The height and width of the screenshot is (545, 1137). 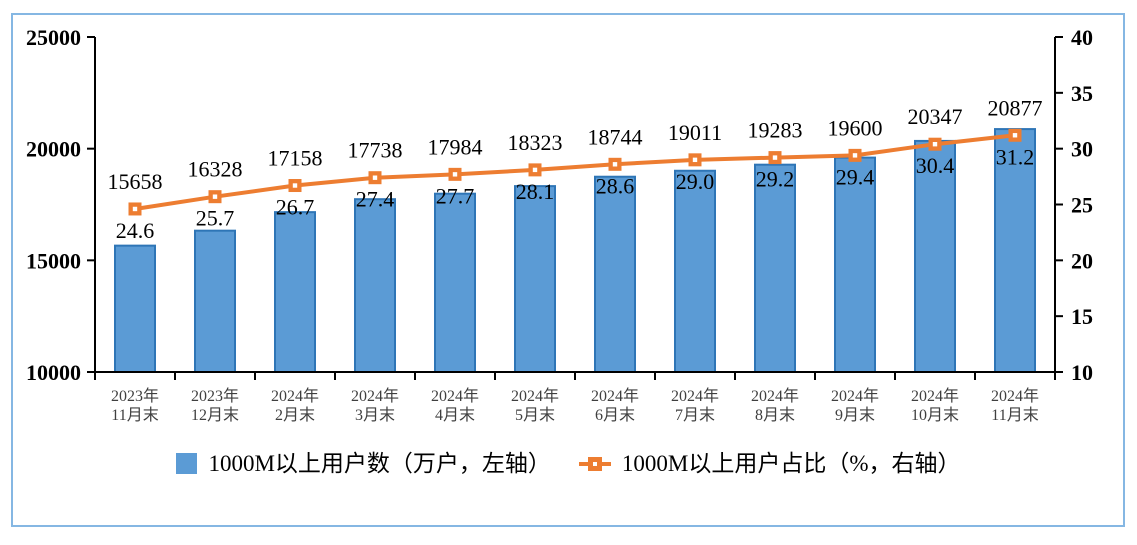 What do you see at coordinates (575, 172) in the screenshot?
I see `percentage-line` at bounding box center [575, 172].